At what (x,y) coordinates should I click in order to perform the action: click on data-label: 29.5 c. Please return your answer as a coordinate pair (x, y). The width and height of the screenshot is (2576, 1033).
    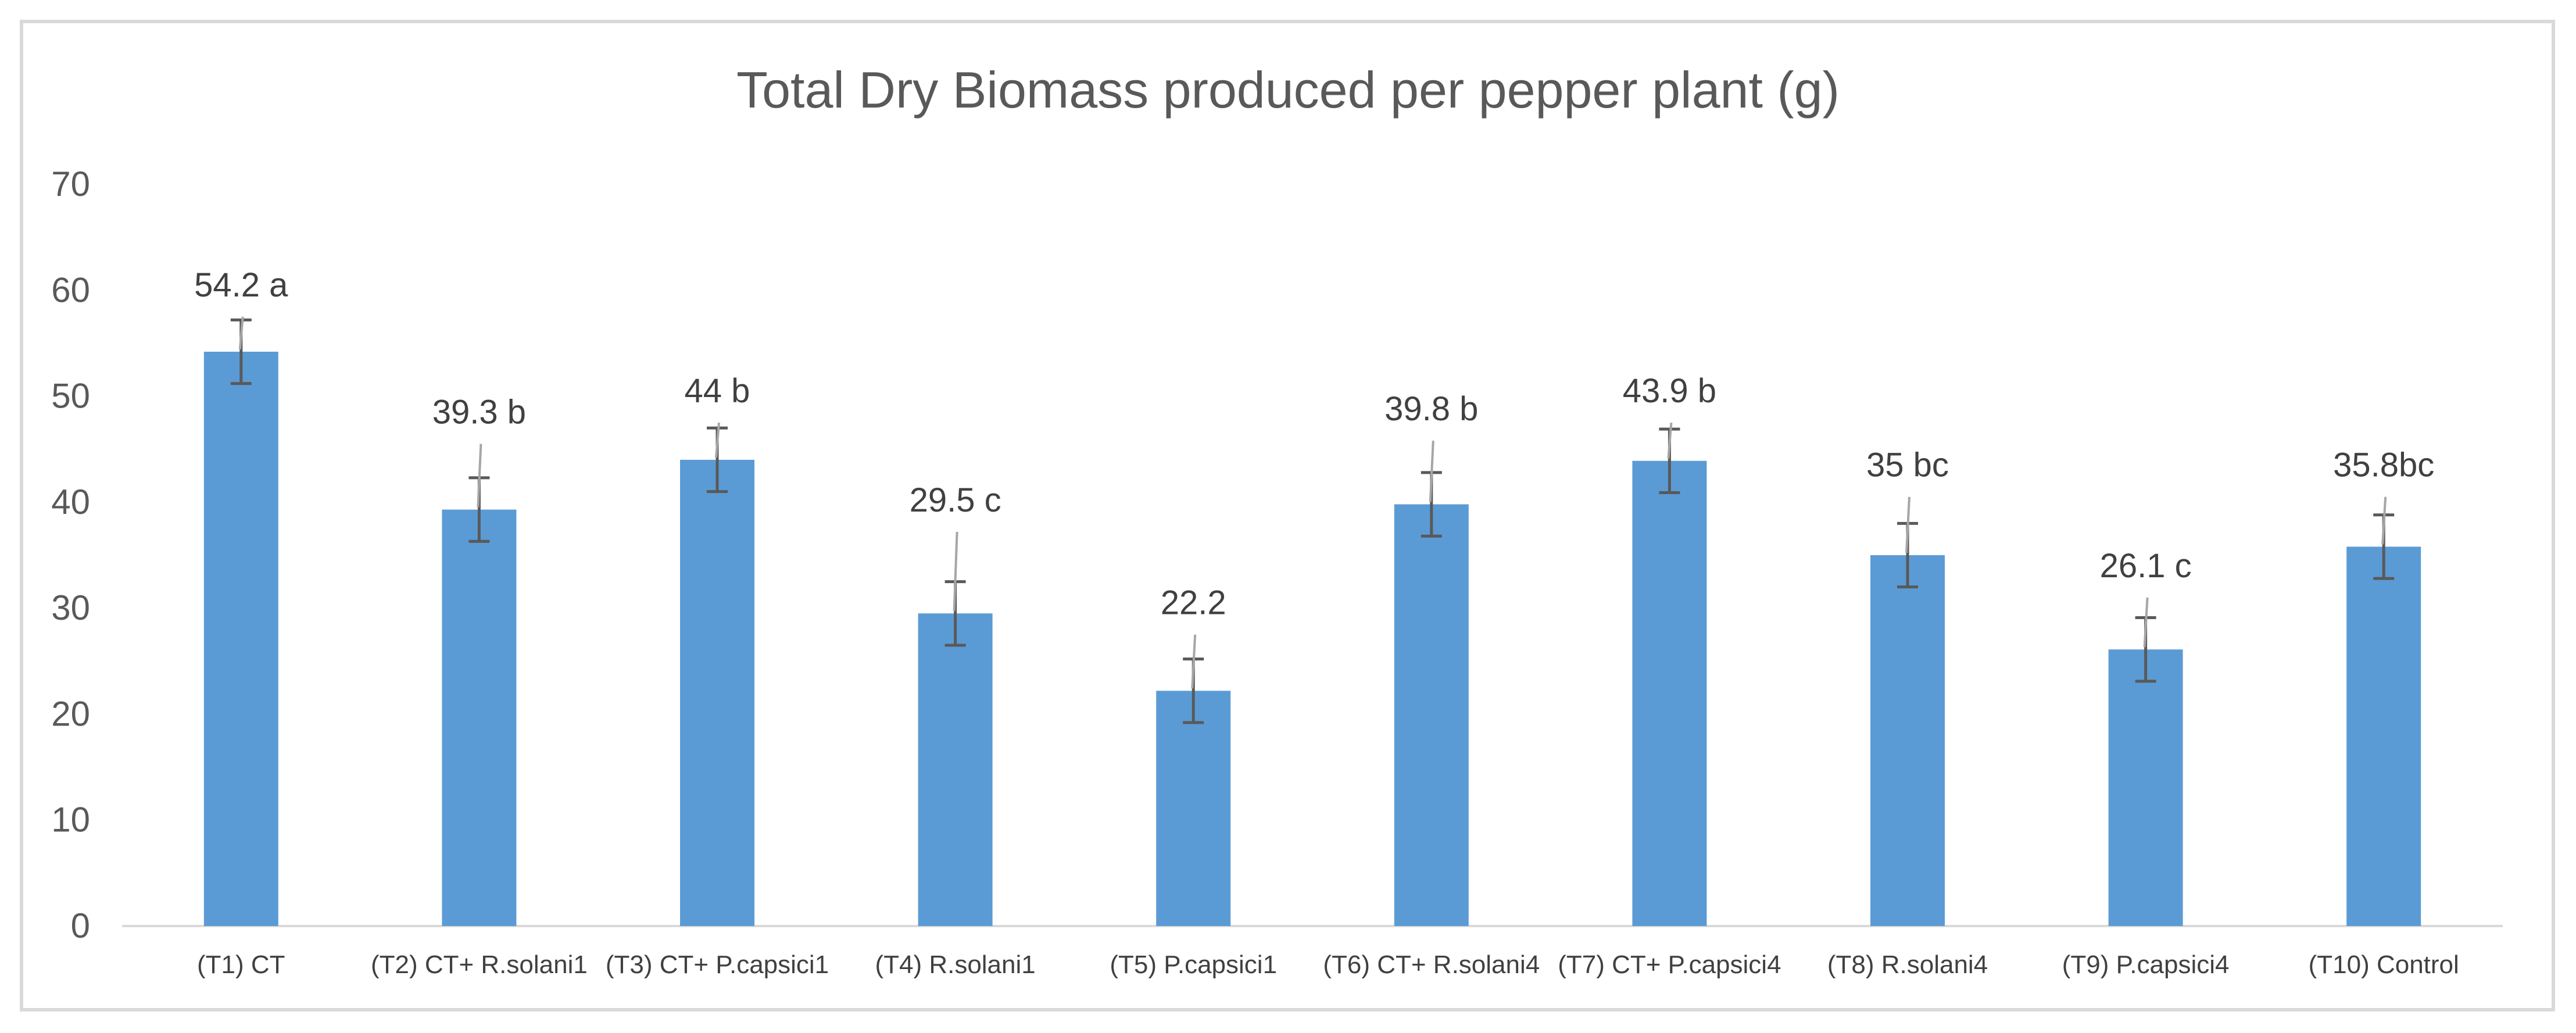
    Looking at the image, I should click on (956, 500).